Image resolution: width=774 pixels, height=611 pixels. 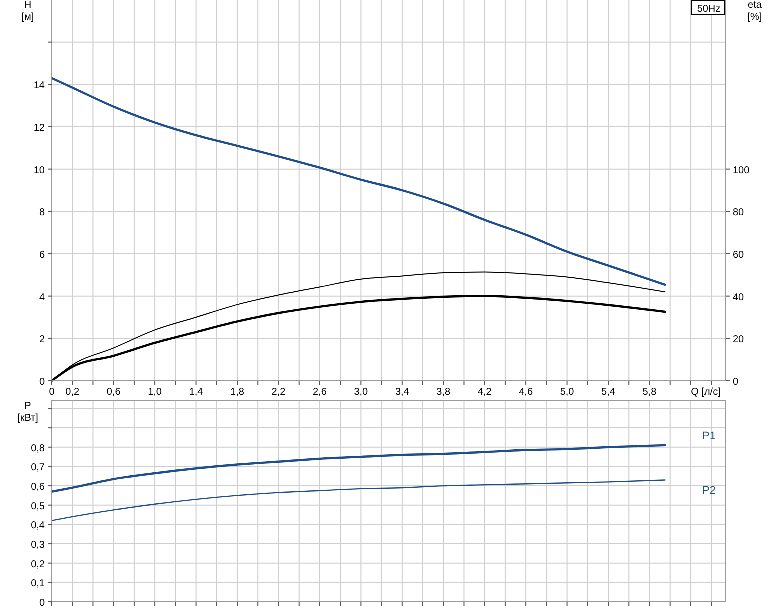 I want to click on x-tick-label: 2,2, so click(x=279, y=392).